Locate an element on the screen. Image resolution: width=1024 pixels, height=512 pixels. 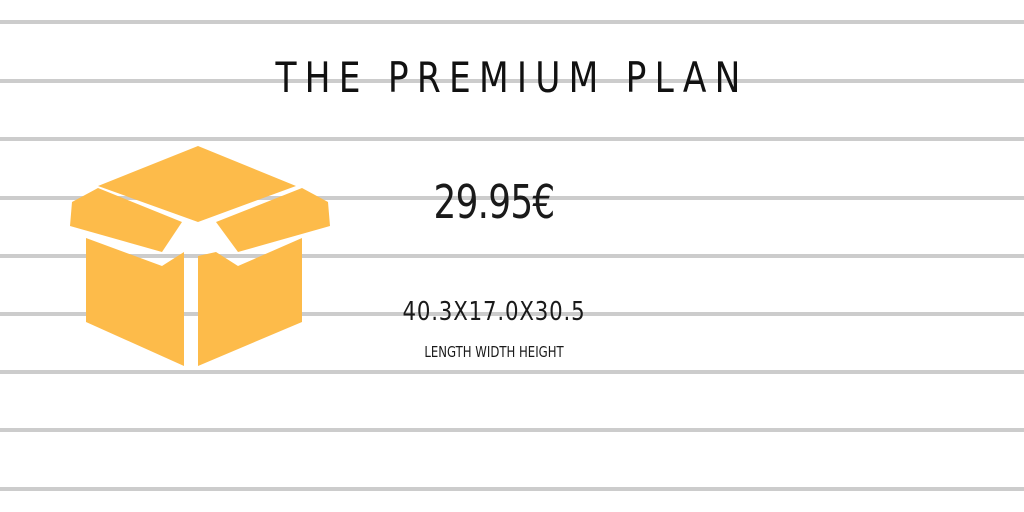
box-icon is located at coordinates (200, 256).